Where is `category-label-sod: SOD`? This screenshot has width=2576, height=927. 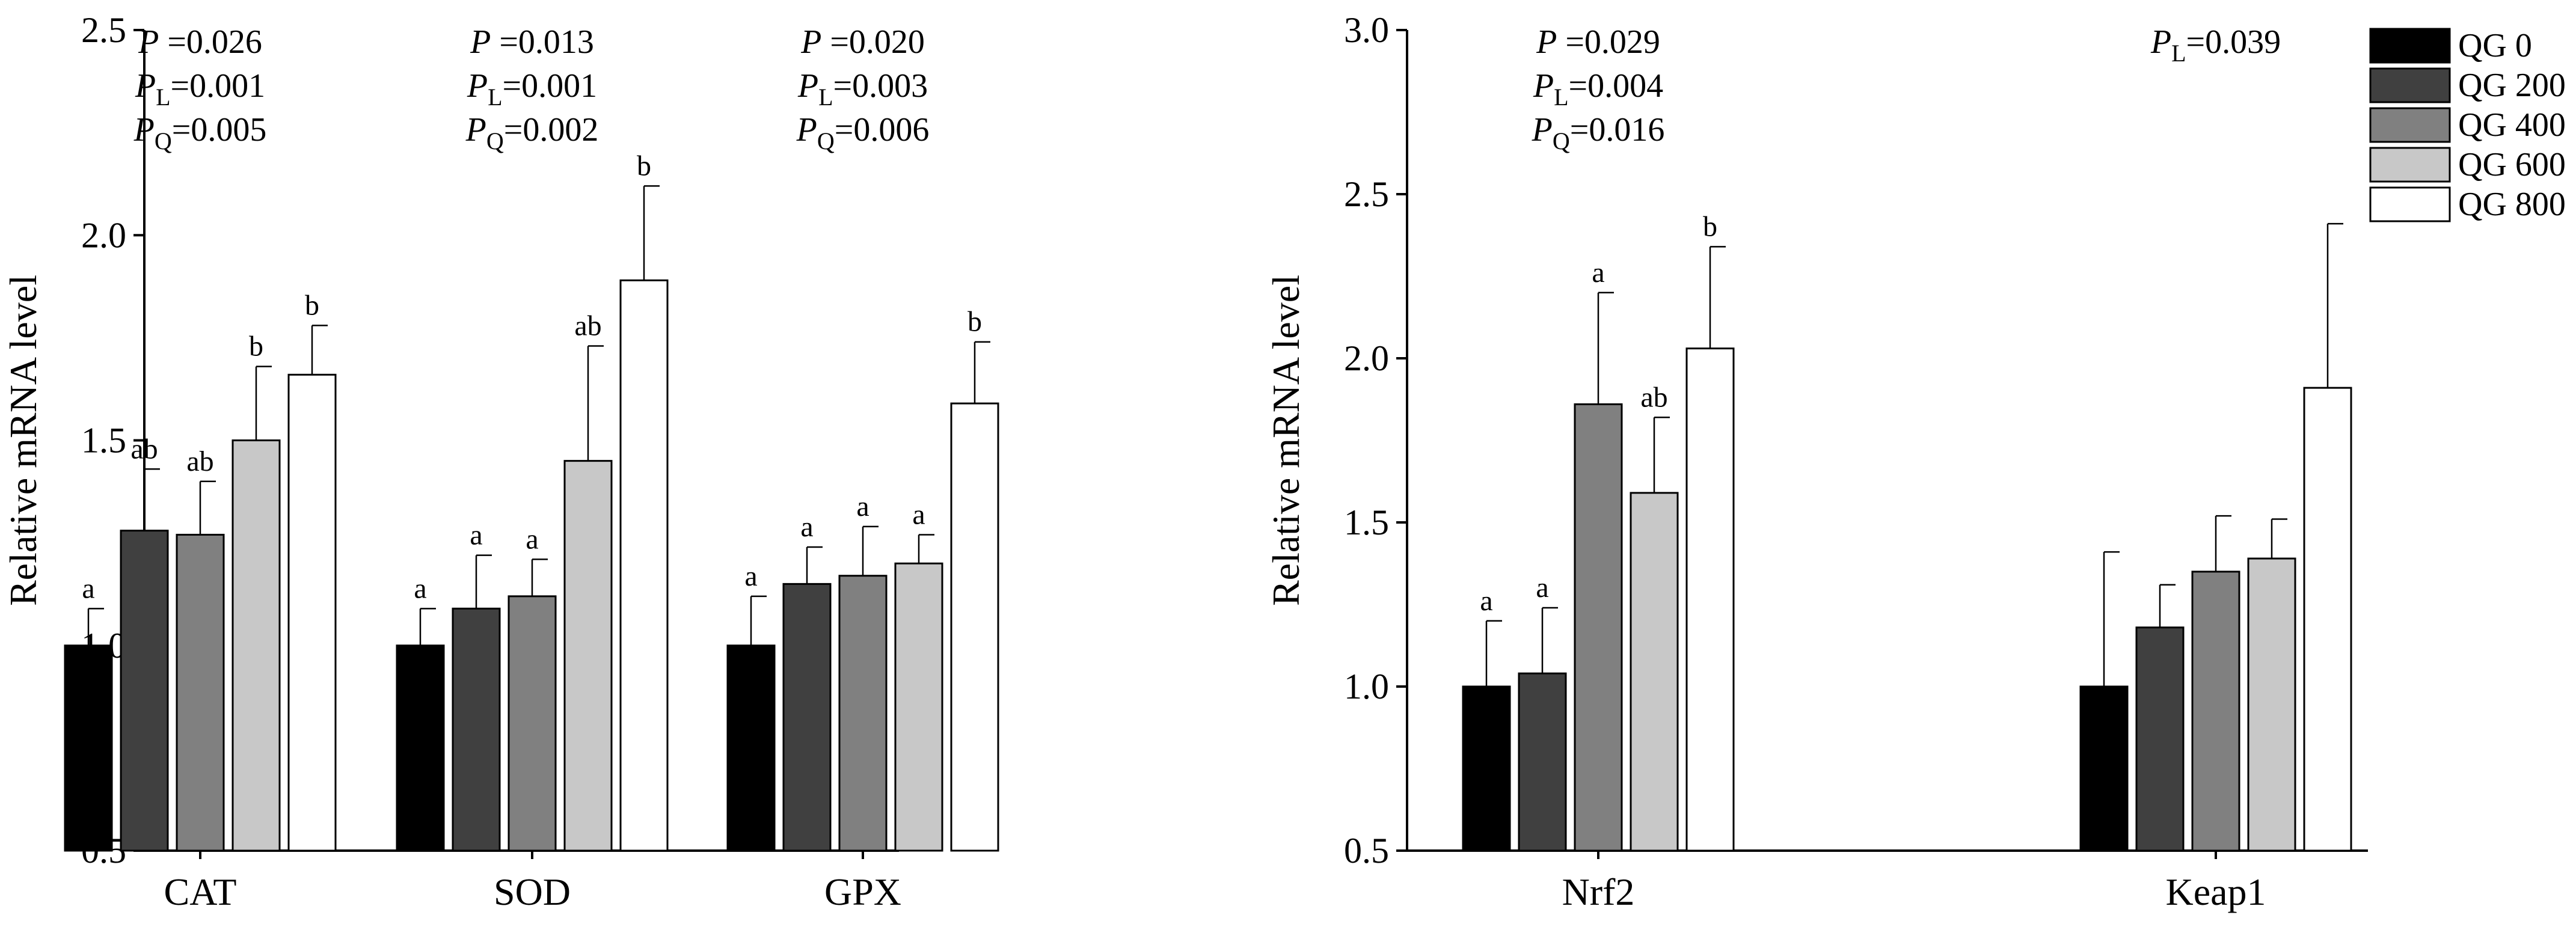
category-label-sod: SOD is located at coordinates (532, 891).